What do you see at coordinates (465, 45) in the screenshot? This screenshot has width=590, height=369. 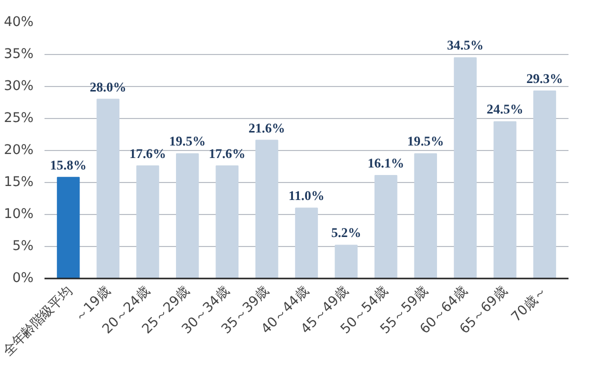 I see `data-label: 34.5%` at bounding box center [465, 45].